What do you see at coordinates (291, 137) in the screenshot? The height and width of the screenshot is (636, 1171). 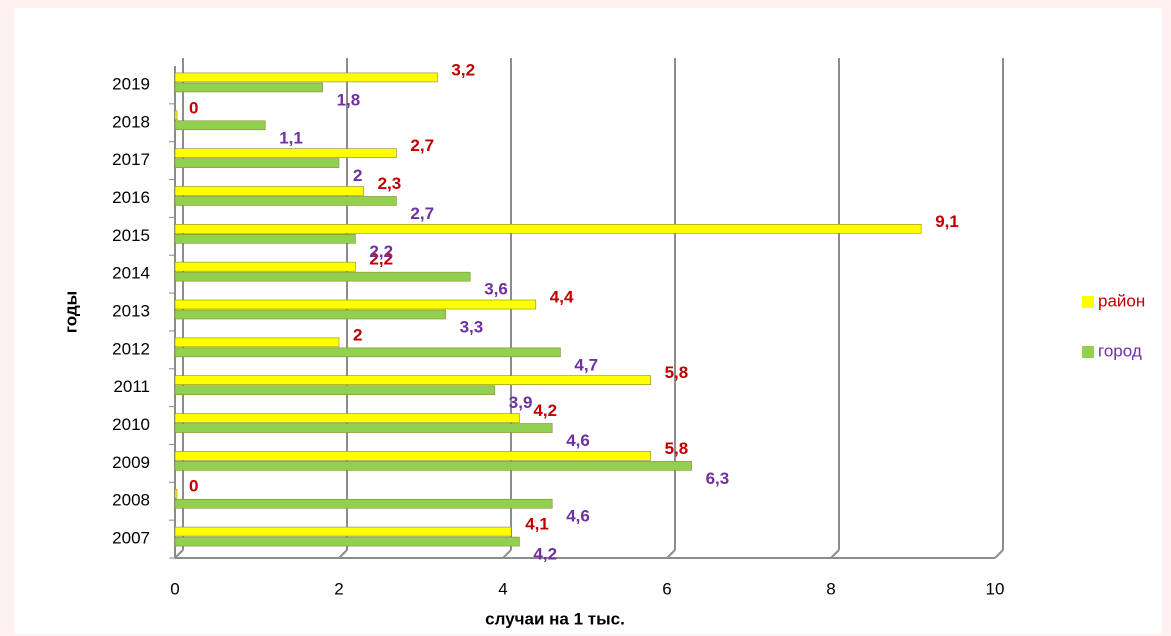 I see `data-label: 1,1` at bounding box center [291, 137].